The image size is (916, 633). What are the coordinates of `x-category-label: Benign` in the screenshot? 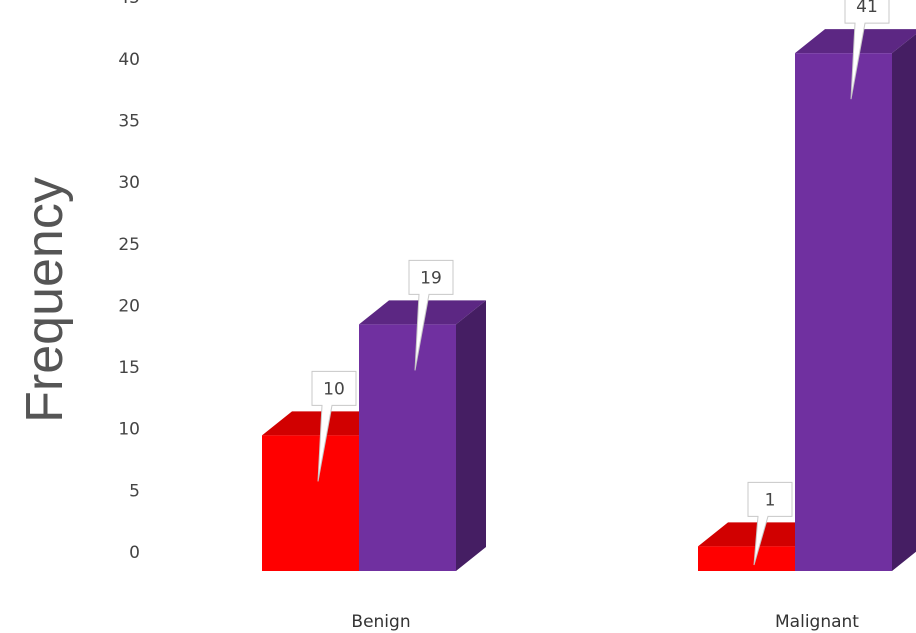 It's located at (380, 622).